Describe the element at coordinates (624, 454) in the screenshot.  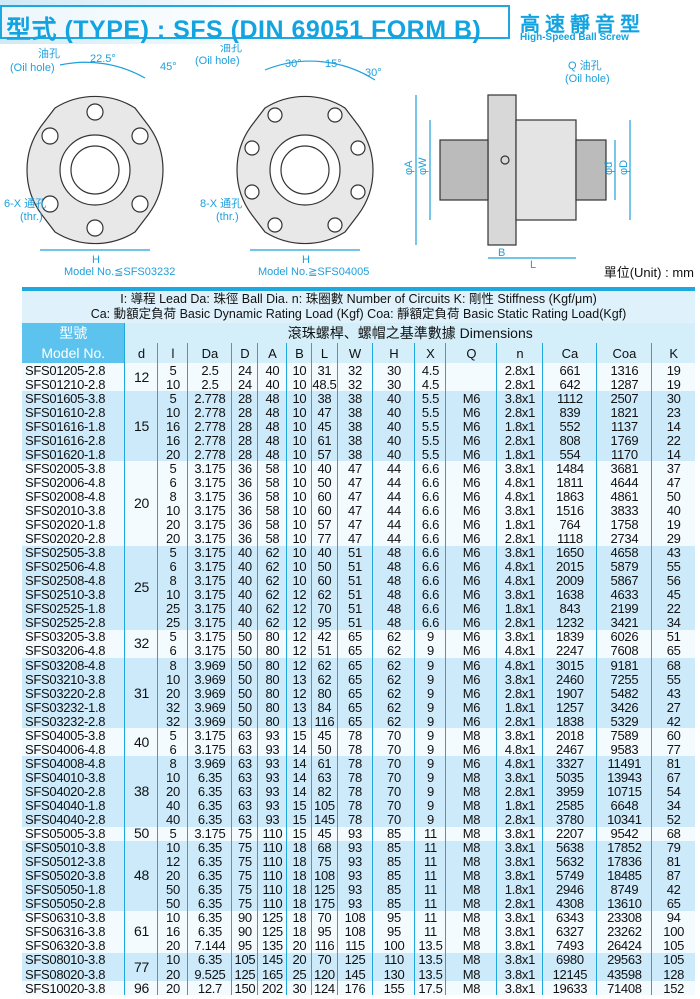
I see `cell-coa: 1170` at that location.